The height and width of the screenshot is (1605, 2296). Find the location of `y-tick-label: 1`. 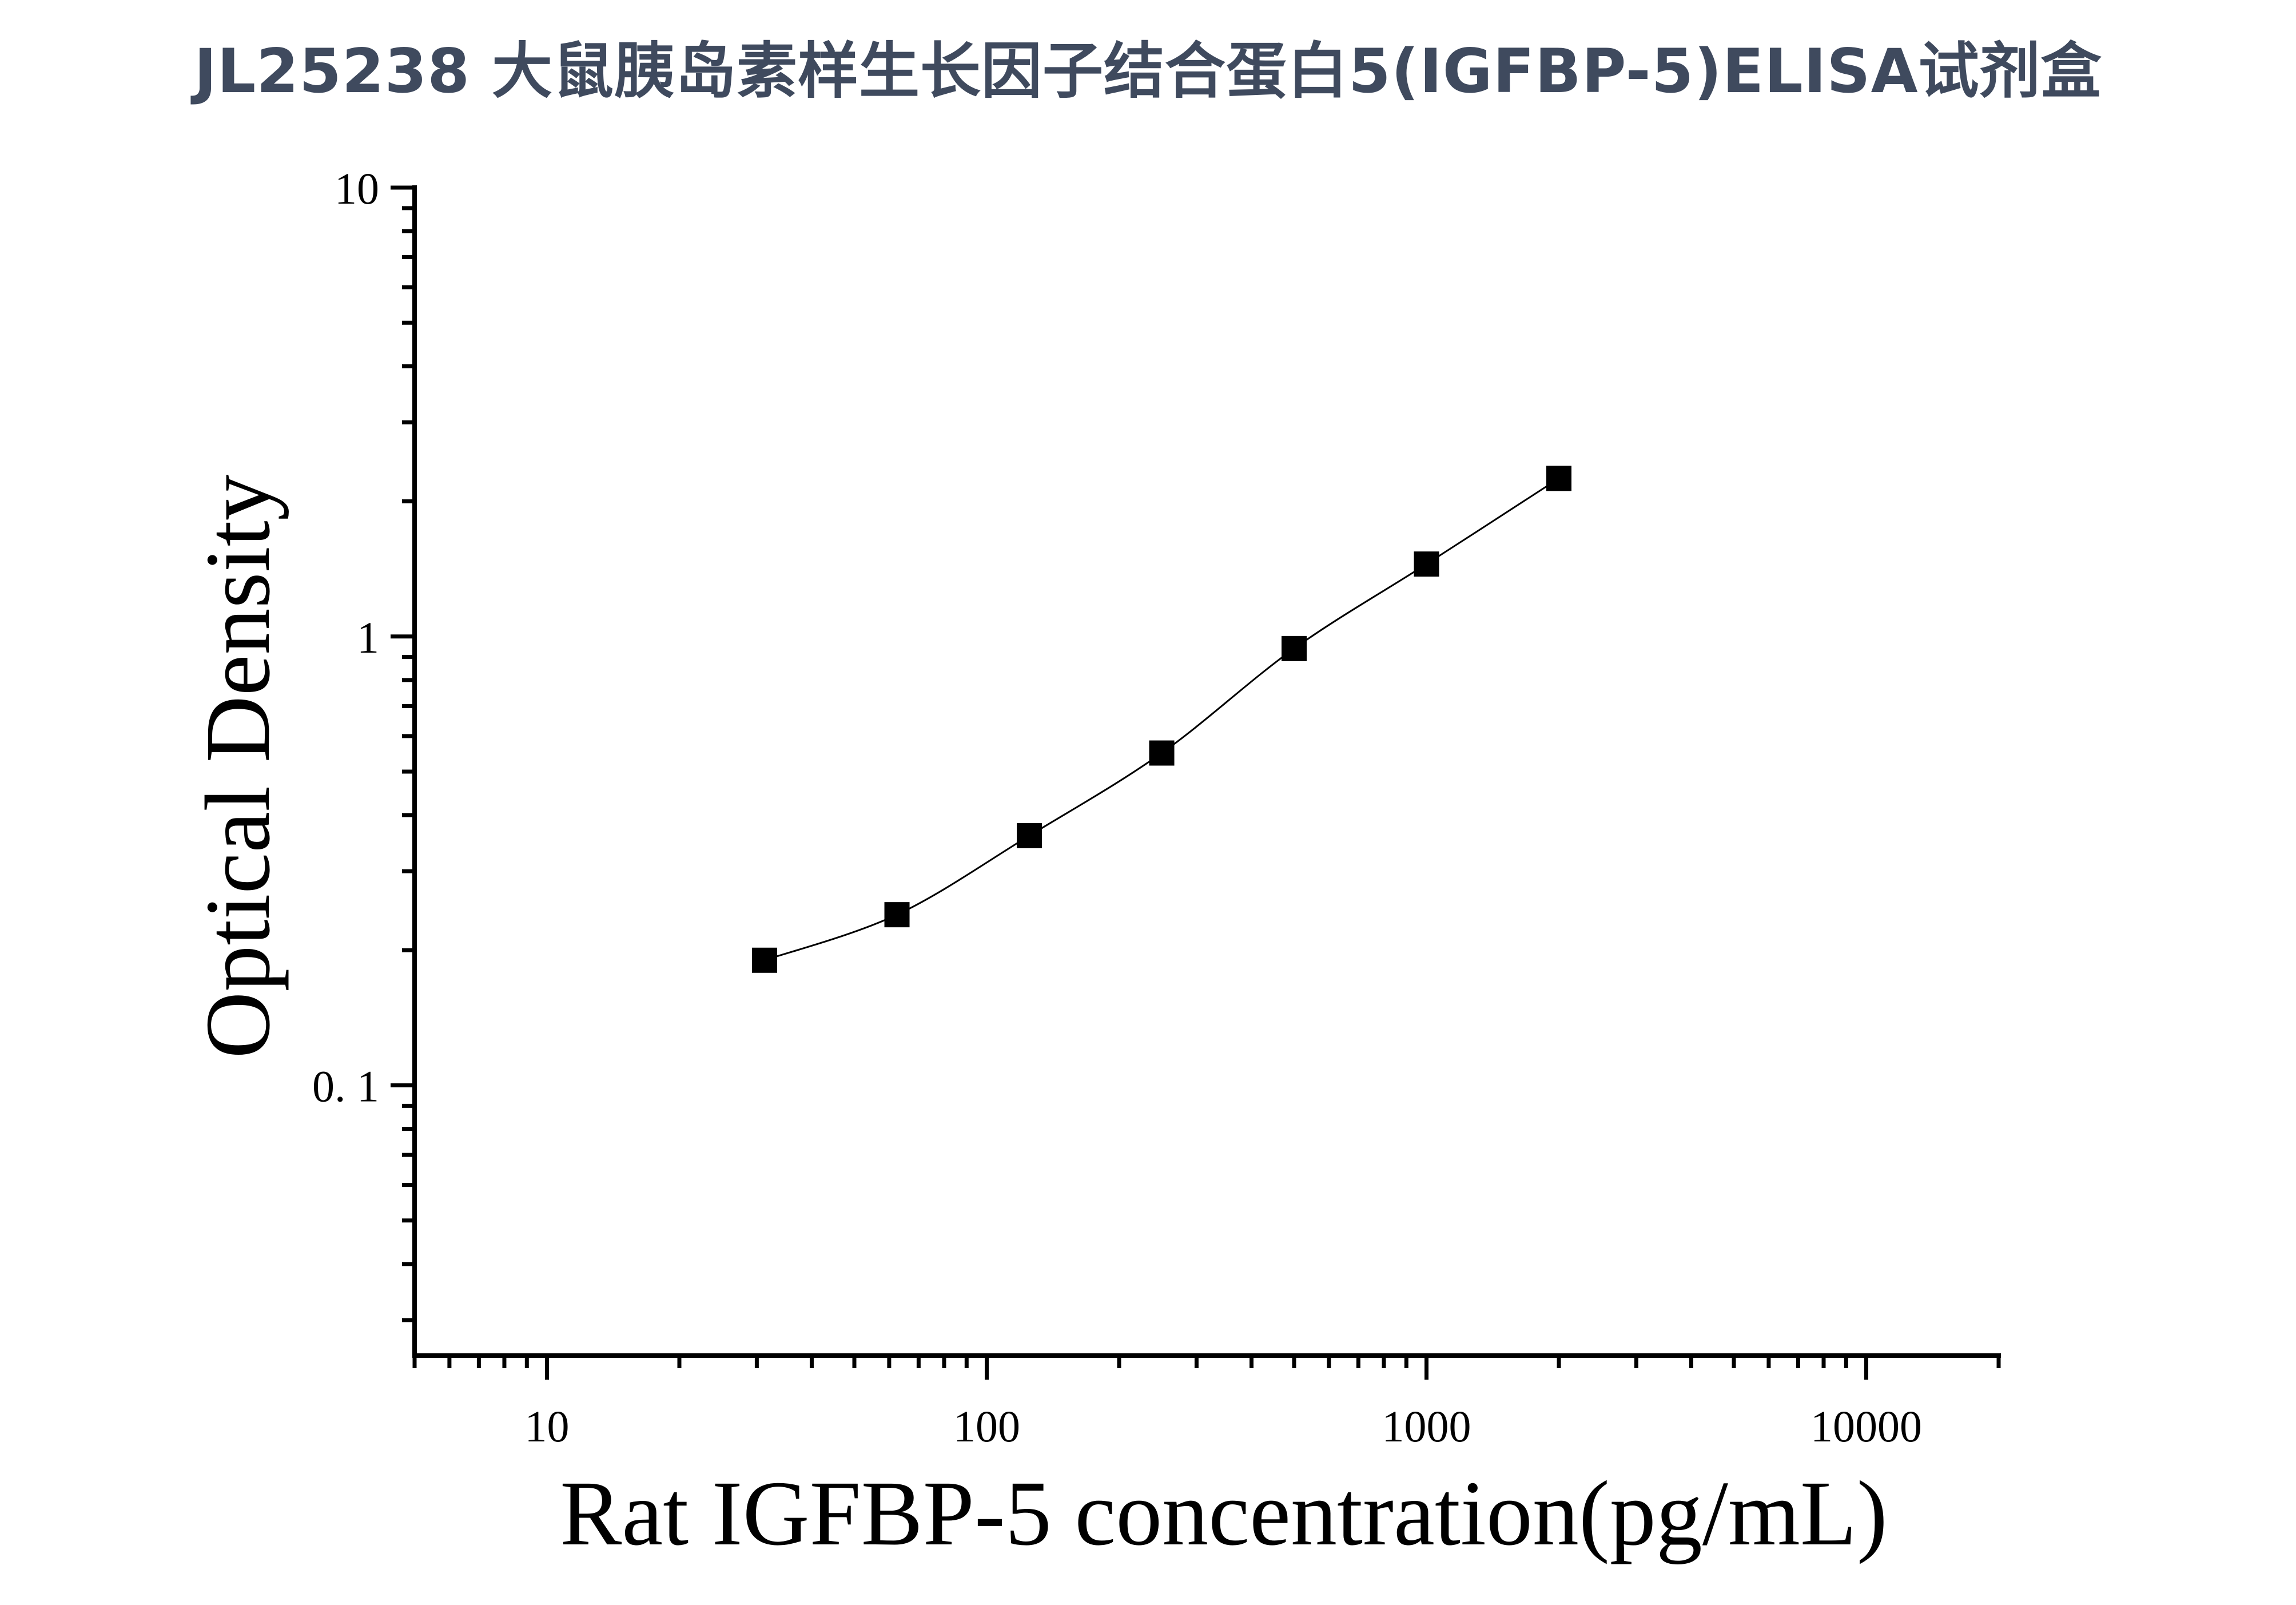

y-tick-label: 1 is located at coordinates (368, 637).